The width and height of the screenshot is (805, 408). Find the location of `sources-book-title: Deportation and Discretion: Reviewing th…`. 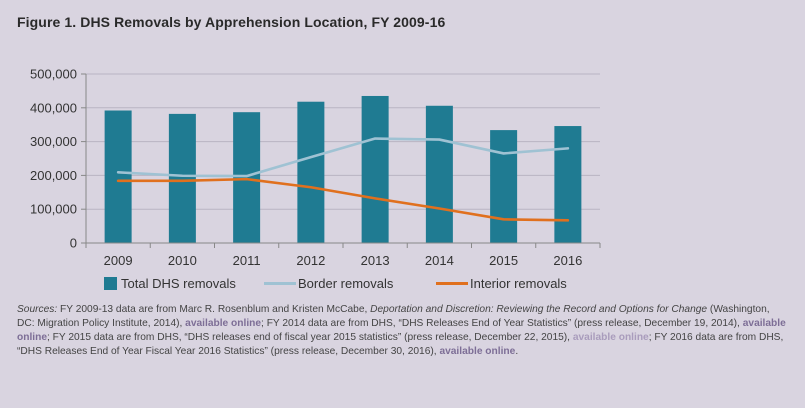

sources-book-title: Deportation and Discretion: Reviewing th… is located at coordinates (539, 309).